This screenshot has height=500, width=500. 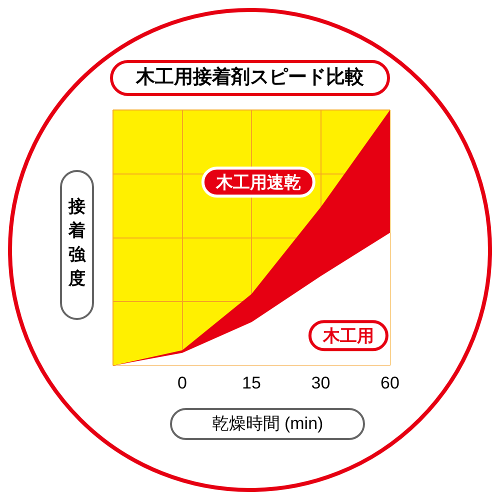 What do you see at coordinates (320, 382) in the screenshot?
I see `x-tick-label: 30` at bounding box center [320, 382].